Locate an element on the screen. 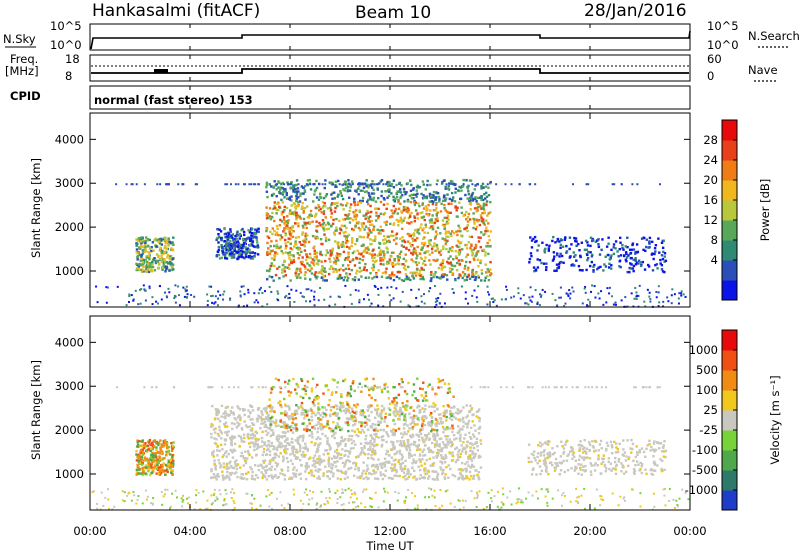 The height and width of the screenshot is (554, 800). nsky-tick-bottom: 10^0 is located at coordinates (66, 45).